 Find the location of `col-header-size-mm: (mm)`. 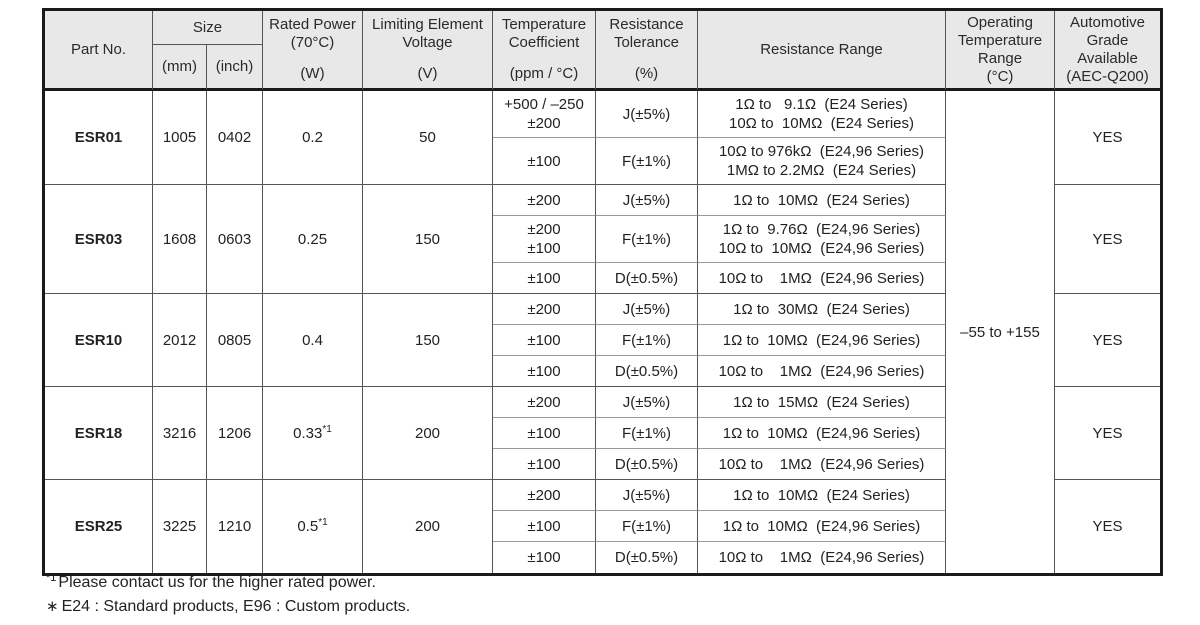

col-header-size-mm: (mm) is located at coordinates (180, 68).